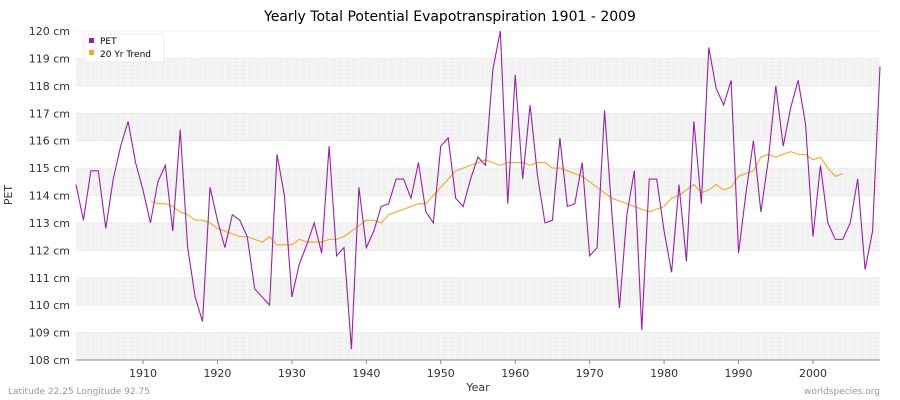 The height and width of the screenshot is (400, 900). Describe the element at coordinates (478, 370) in the screenshot. I see `x-axis-tick-labels: 1910 1920 1930 1940 1950 1960 1970 1980 1990 2000` at that location.